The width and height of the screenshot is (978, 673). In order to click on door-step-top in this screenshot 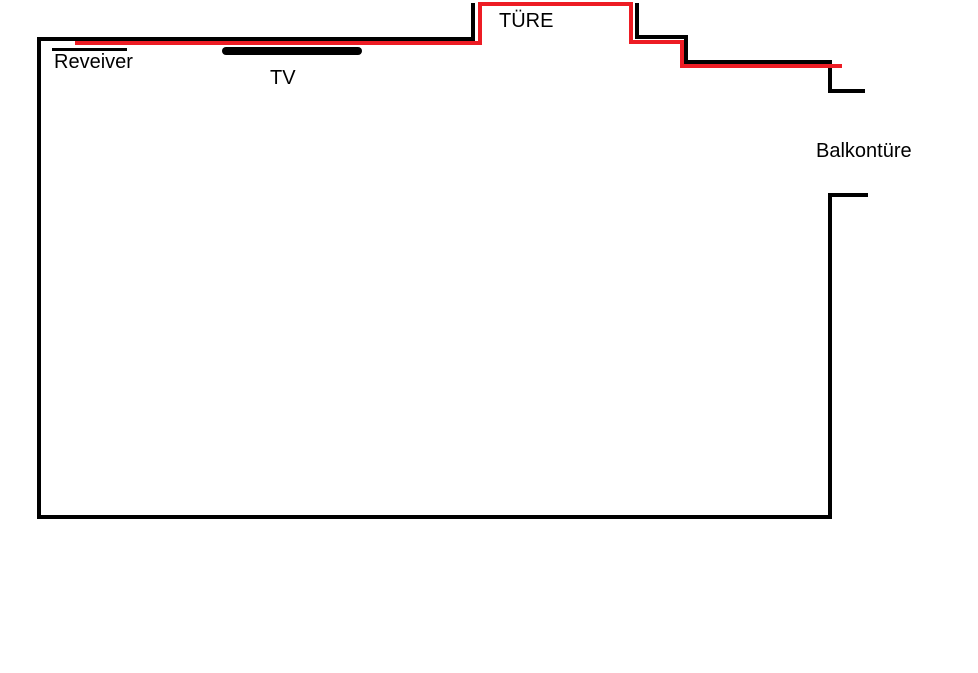, I will do `click(661, 37)`.